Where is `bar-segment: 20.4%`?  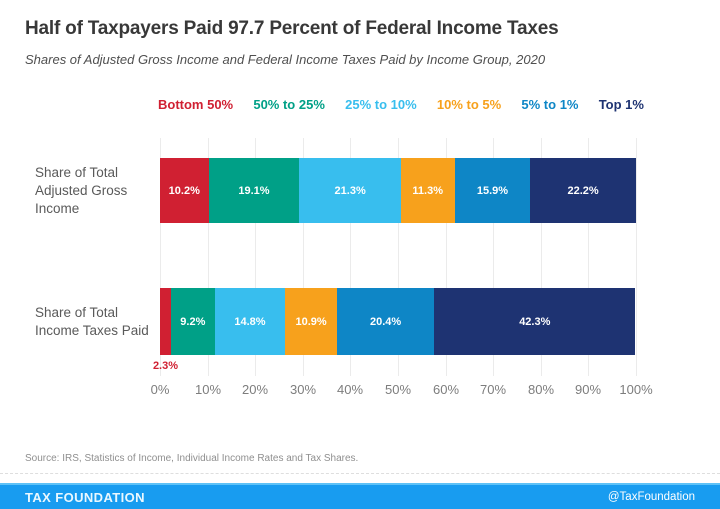
bar-segment: 20.4% is located at coordinates (386, 321).